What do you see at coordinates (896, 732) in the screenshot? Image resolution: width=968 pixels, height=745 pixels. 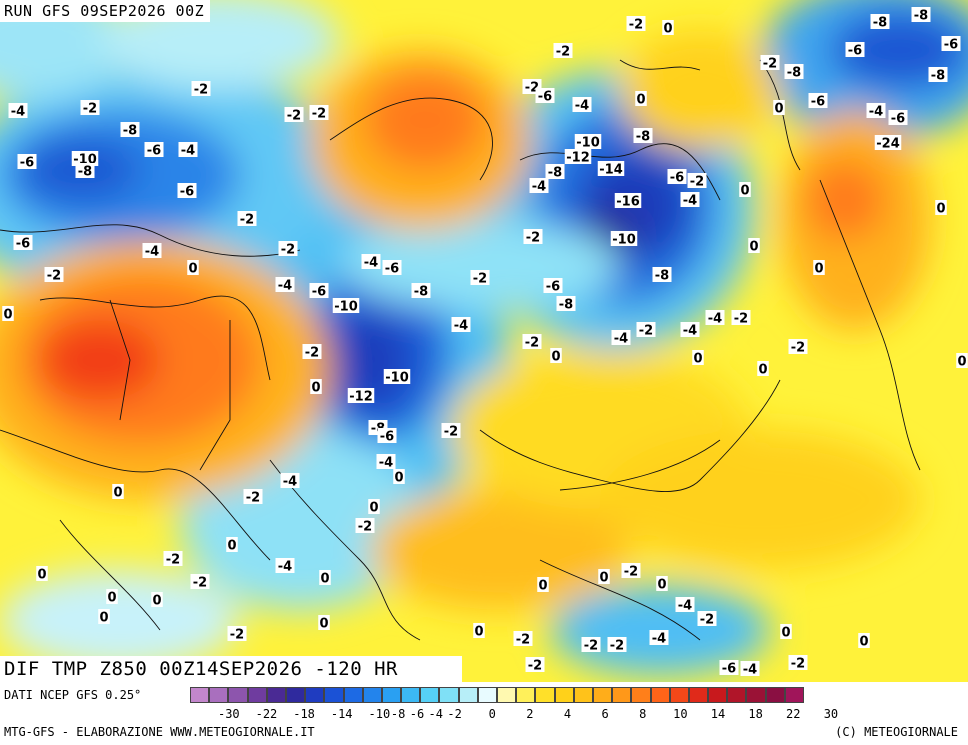 I see `credit-right: (C) METEOGIORNALE` at bounding box center [896, 732].